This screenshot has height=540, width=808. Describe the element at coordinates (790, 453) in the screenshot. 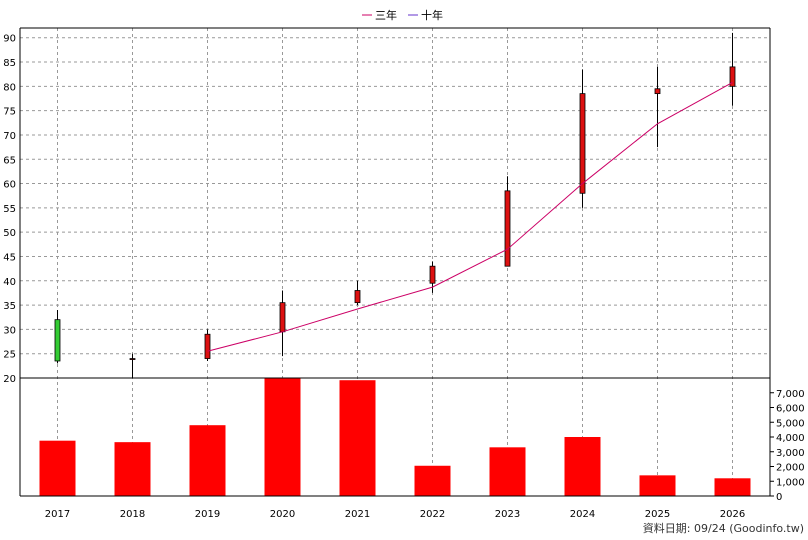

I see `volume-tick-label: 3,000` at that location.